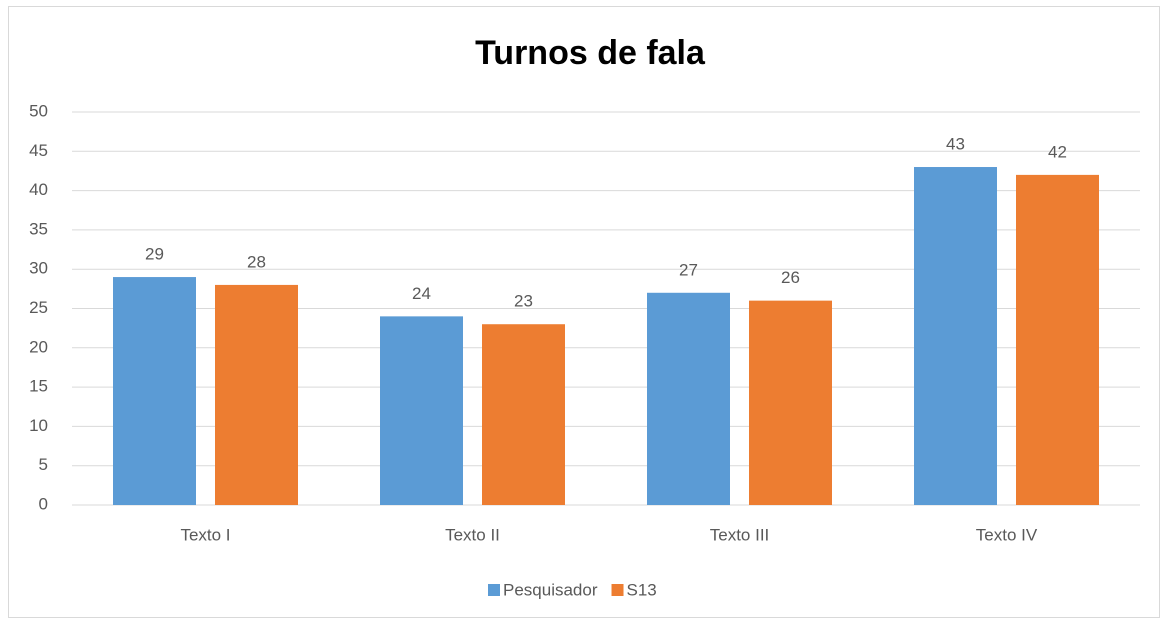 The width and height of the screenshot is (1168, 624). Describe the element at coordinates (256, 261) in the screenshot. I see `data-label: 28` at that location.